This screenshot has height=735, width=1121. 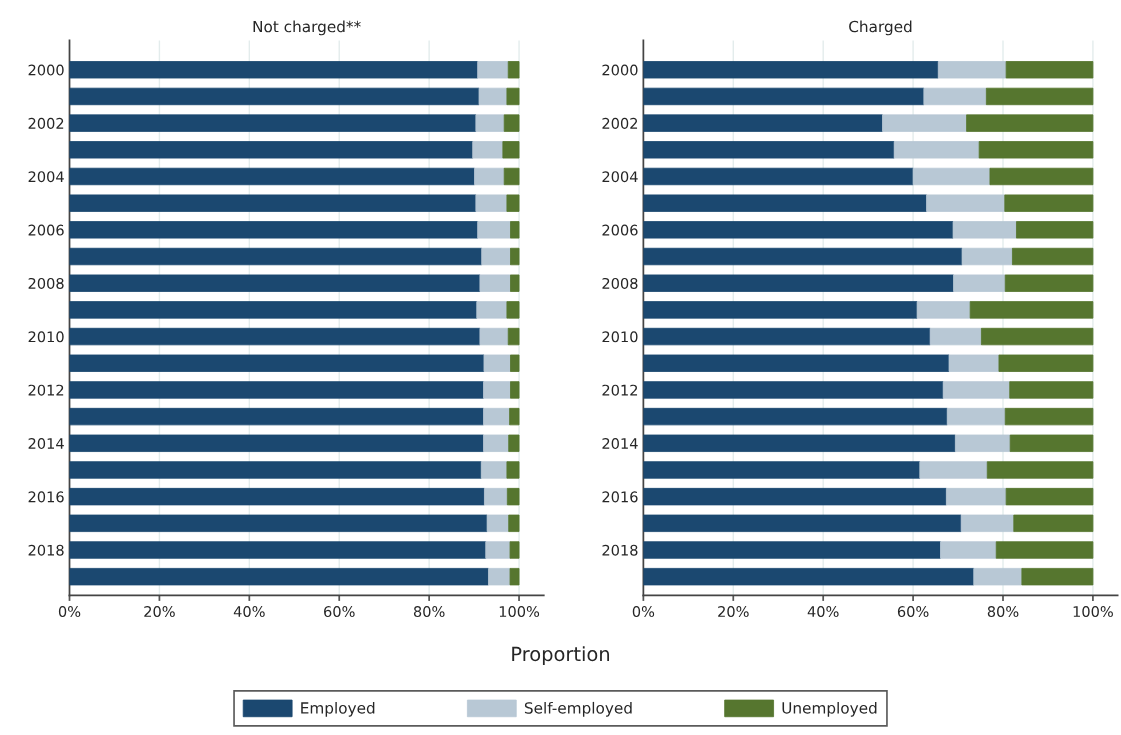 What do you see at coordinates (643, 612) in the screenshot?
I see `x-tick-label: 0%` at bounding box center [643, 612].